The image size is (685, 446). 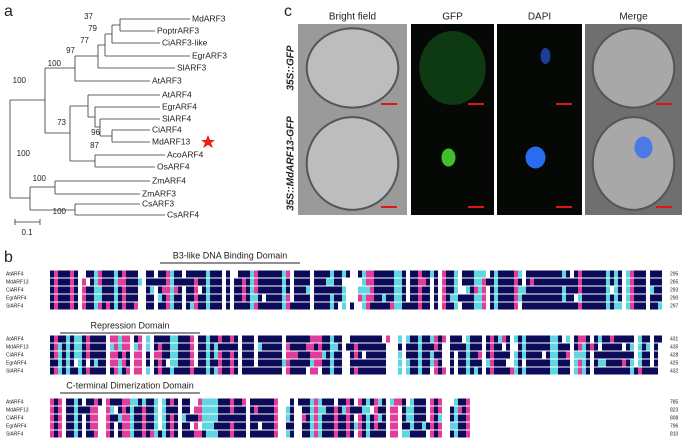 I want to click on cell, so click(x=633, y=68).